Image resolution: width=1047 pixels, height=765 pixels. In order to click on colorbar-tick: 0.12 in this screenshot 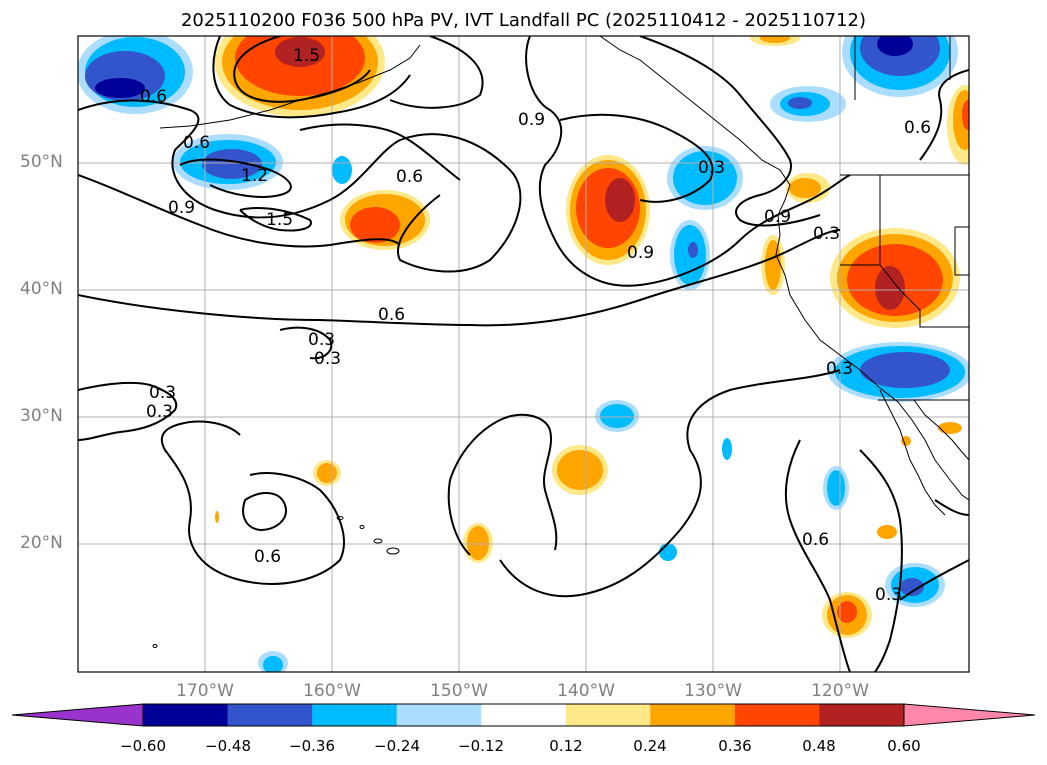, I will do `click(566, 746)`.